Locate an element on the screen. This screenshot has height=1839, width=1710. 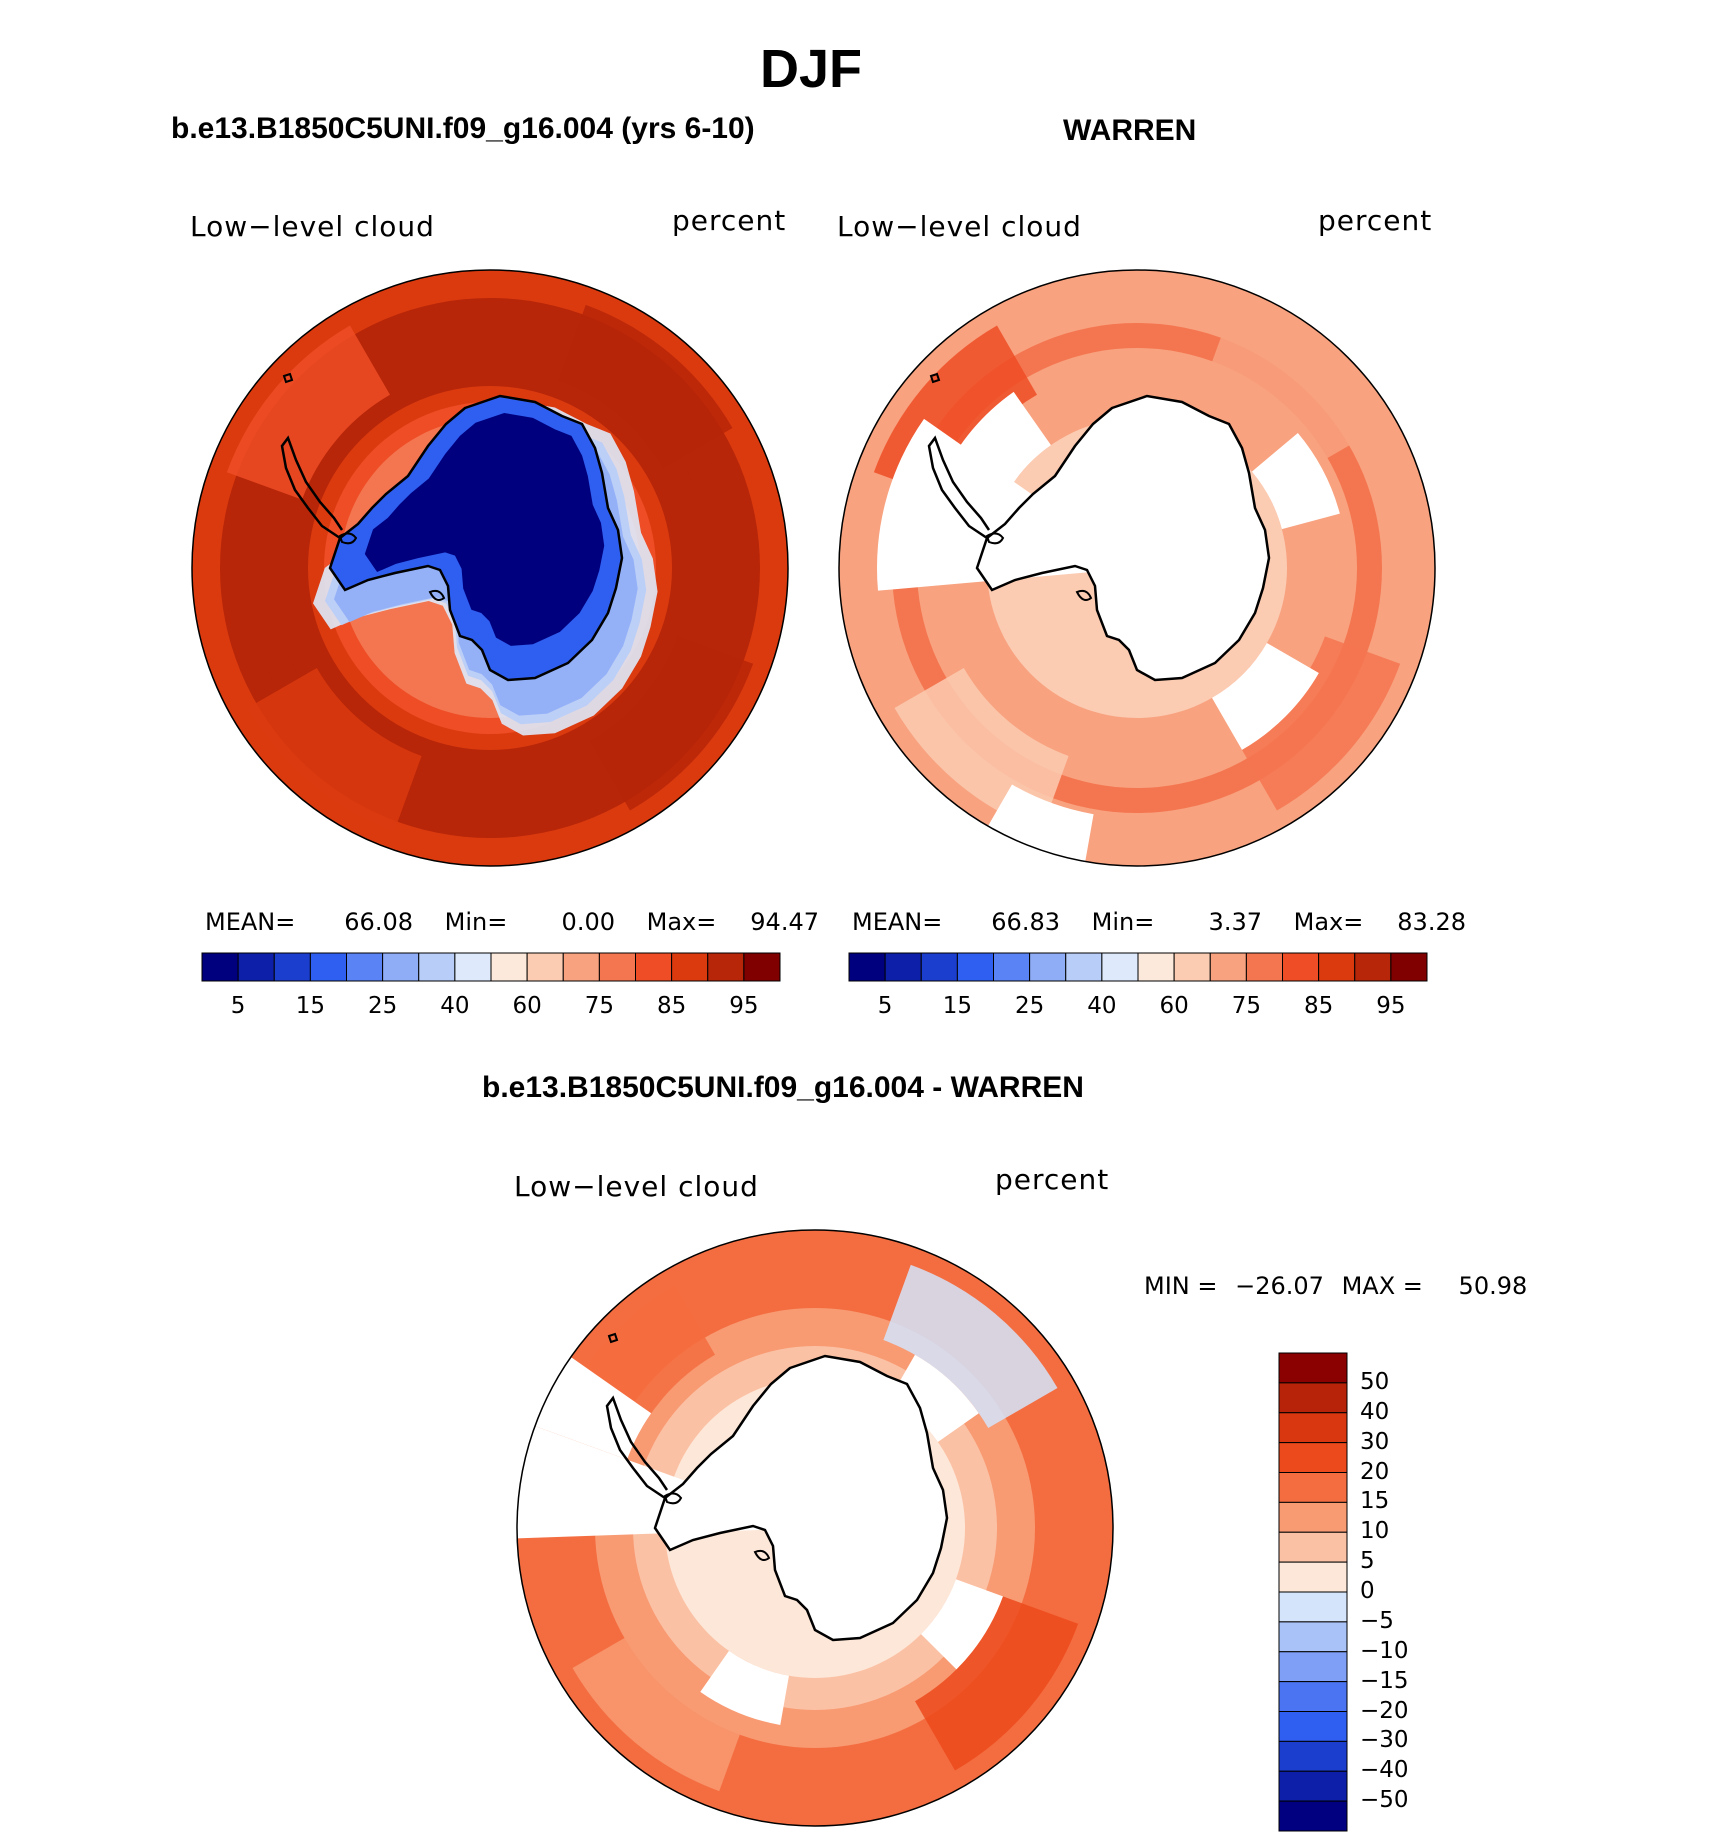
colorbar-tick-label: 20 is located at coordinates (1375, 1471).